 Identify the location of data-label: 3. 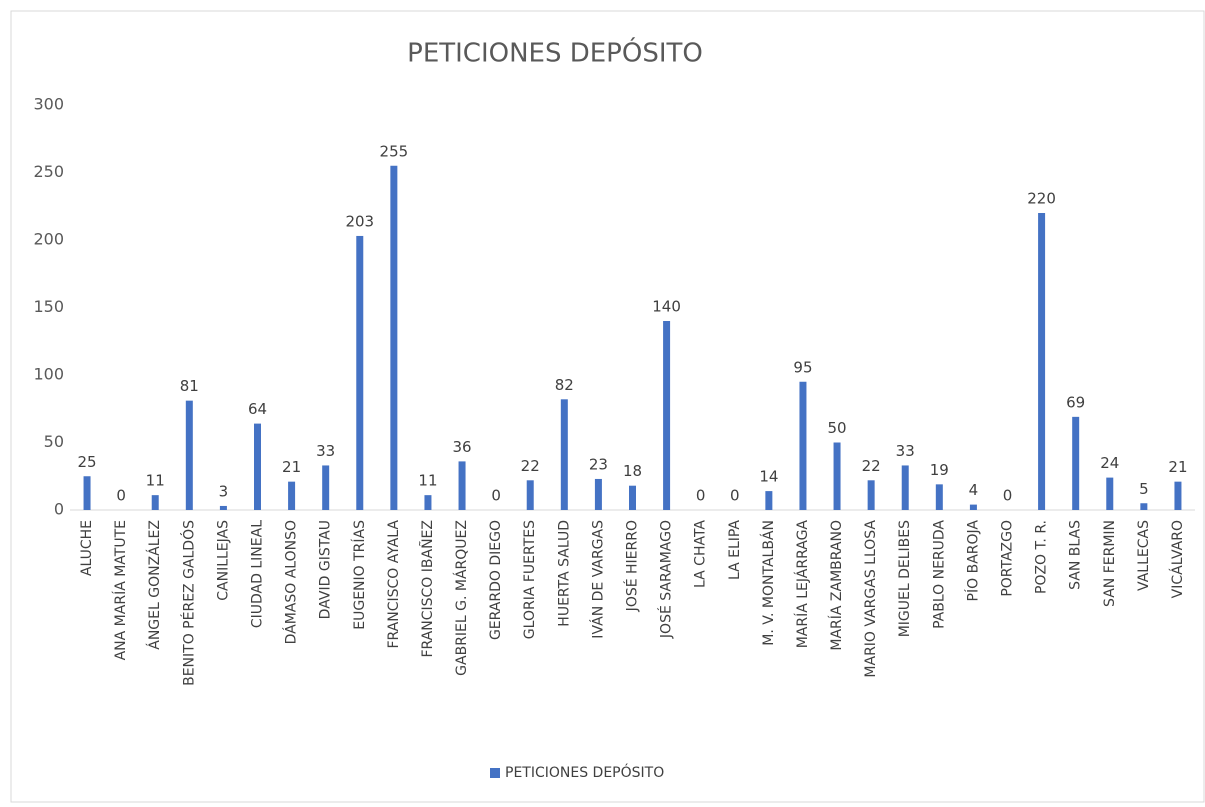
(224, 491).